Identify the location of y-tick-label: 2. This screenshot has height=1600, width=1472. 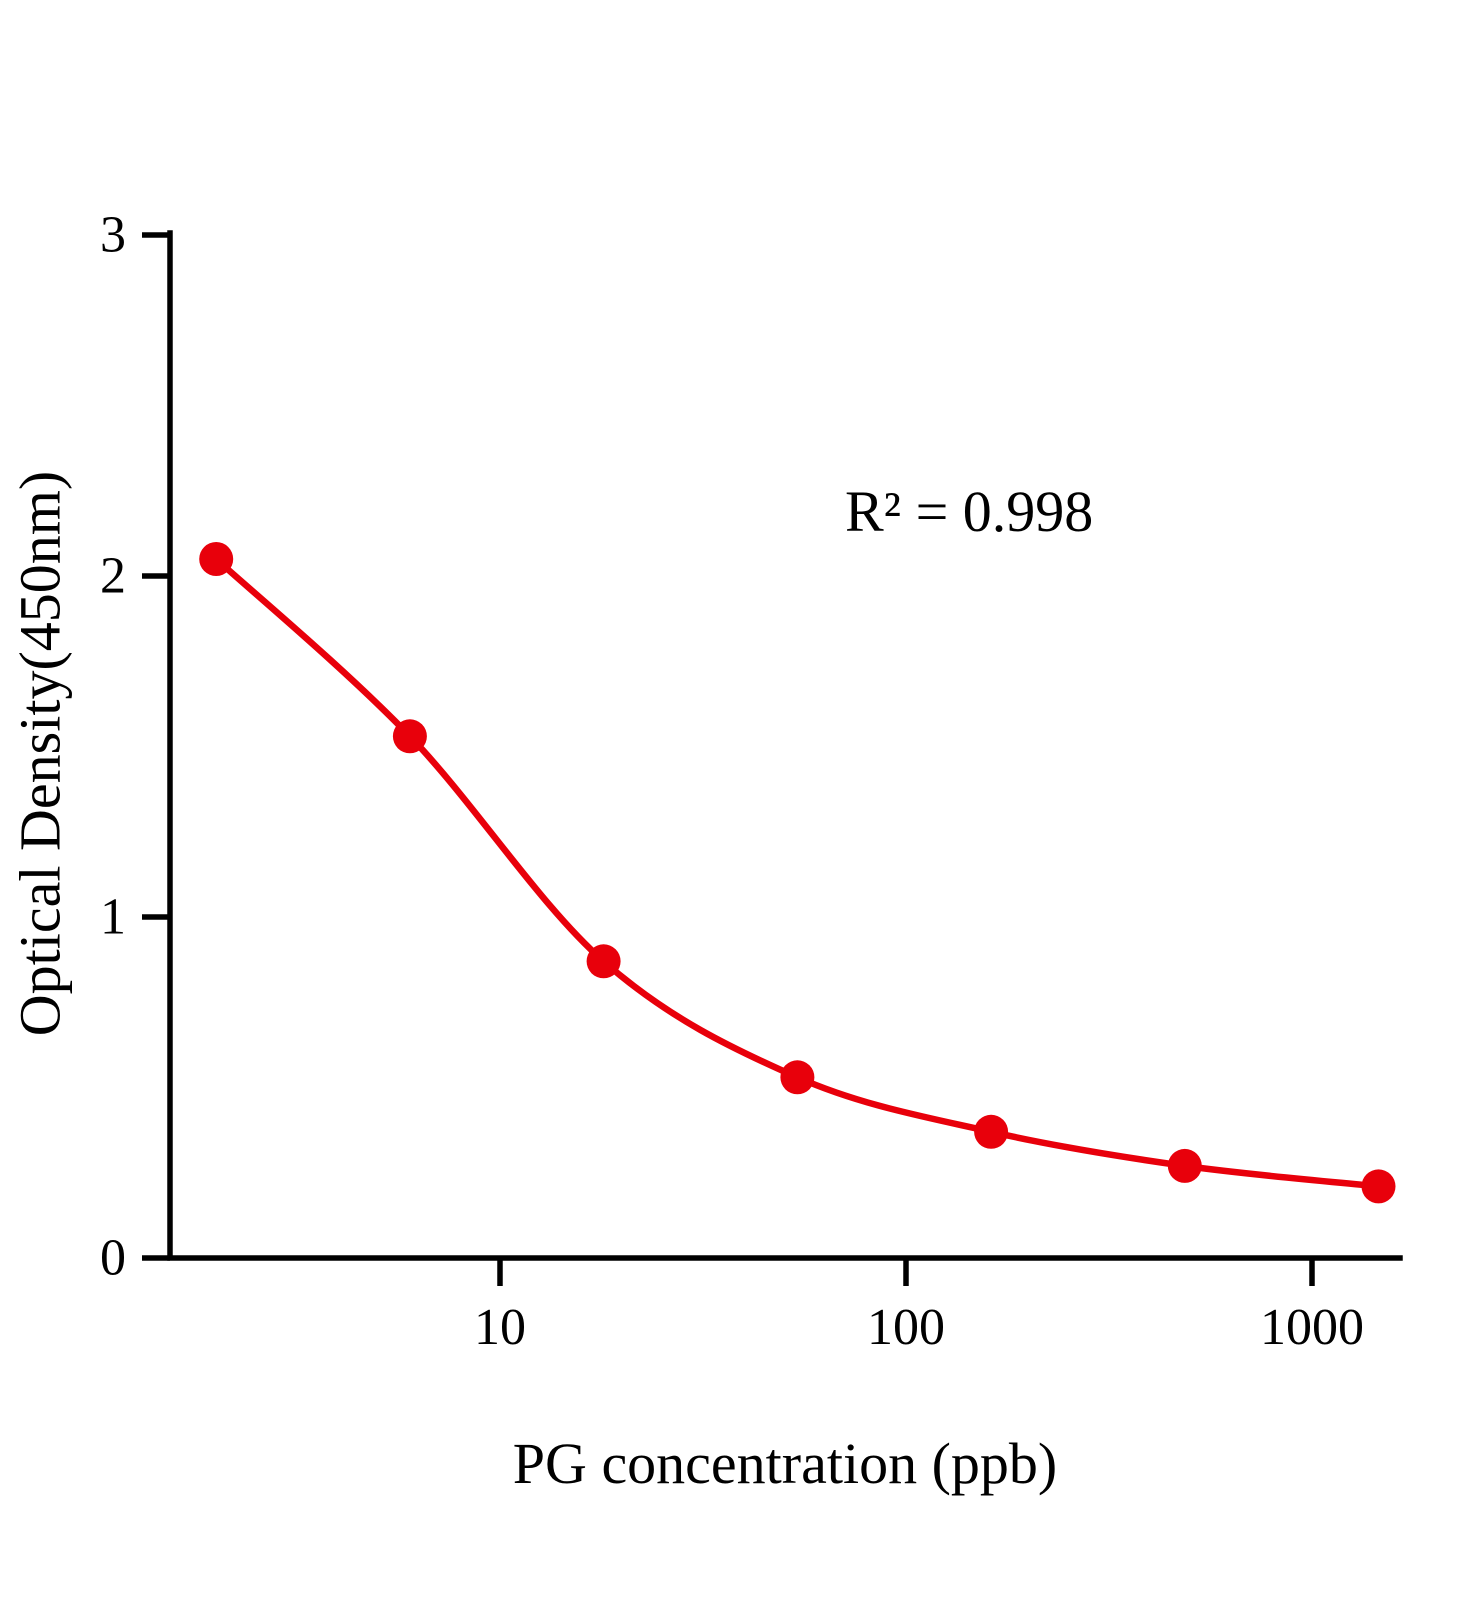
(113, 576).